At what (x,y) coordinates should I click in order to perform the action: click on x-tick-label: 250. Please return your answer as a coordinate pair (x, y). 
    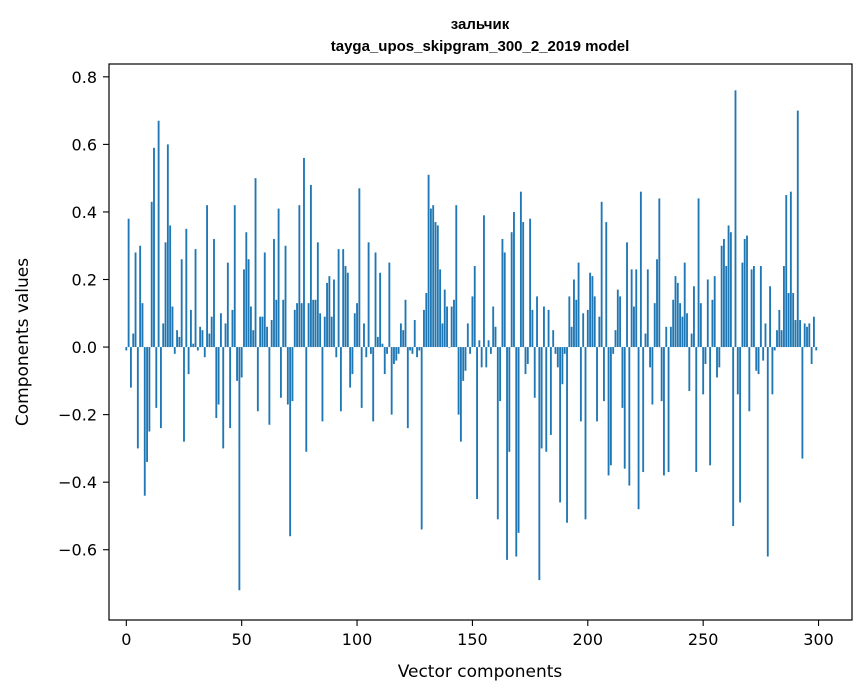
    Looking at the image, I should click on (703, 639).